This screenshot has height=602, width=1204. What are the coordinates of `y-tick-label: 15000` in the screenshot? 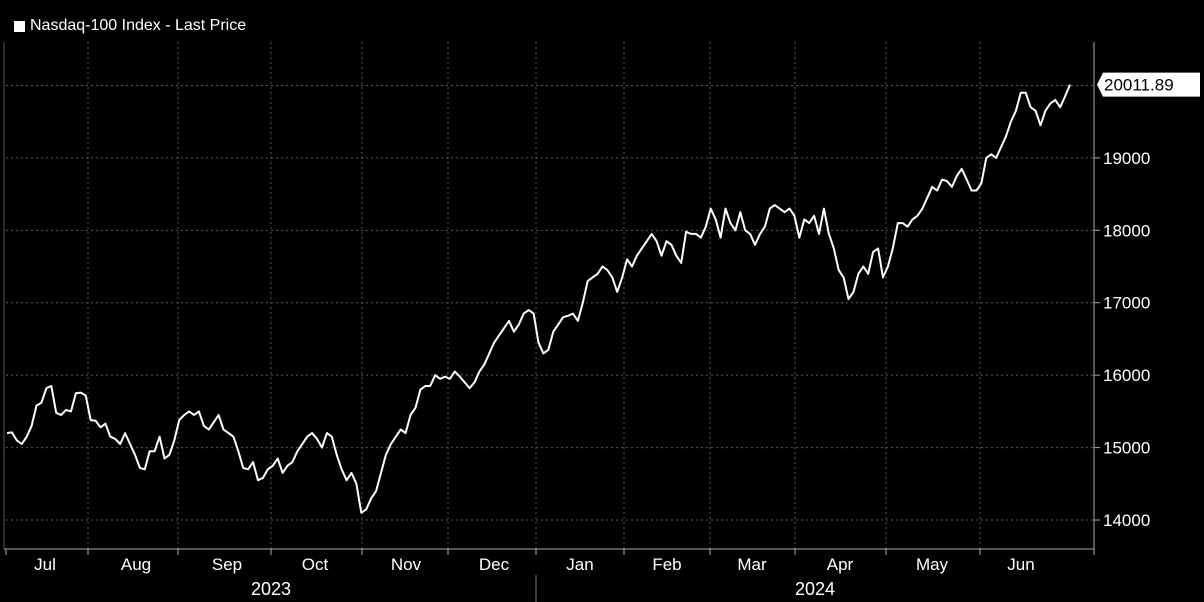 It's located at (1126, 448).